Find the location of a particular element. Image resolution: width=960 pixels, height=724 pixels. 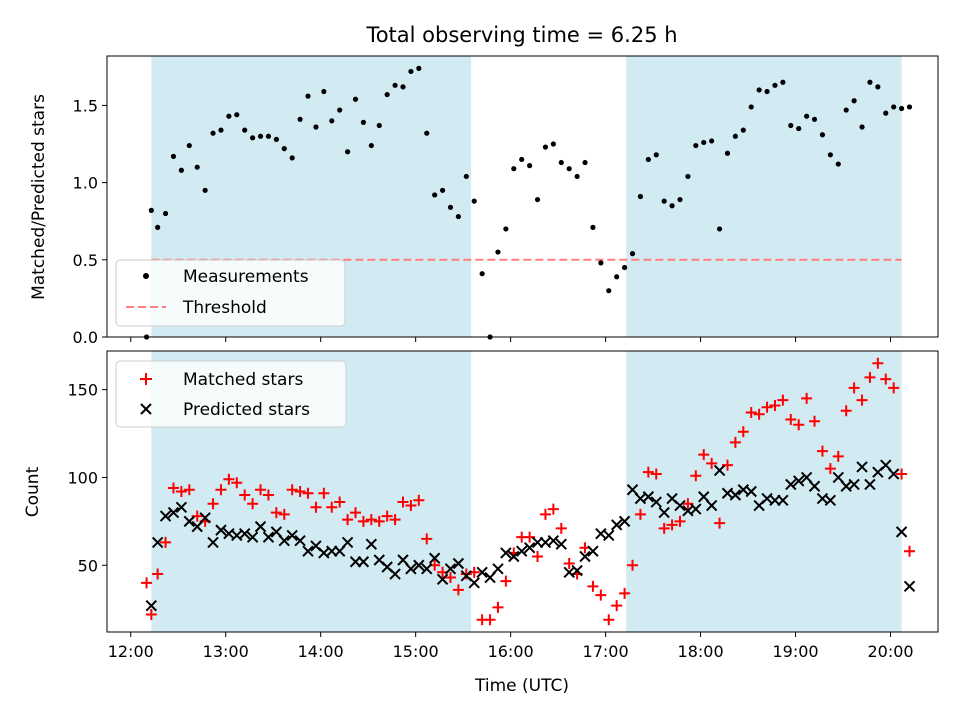

figure-title: Total observing time = 6.25 h is located at coordinates (521, 35).